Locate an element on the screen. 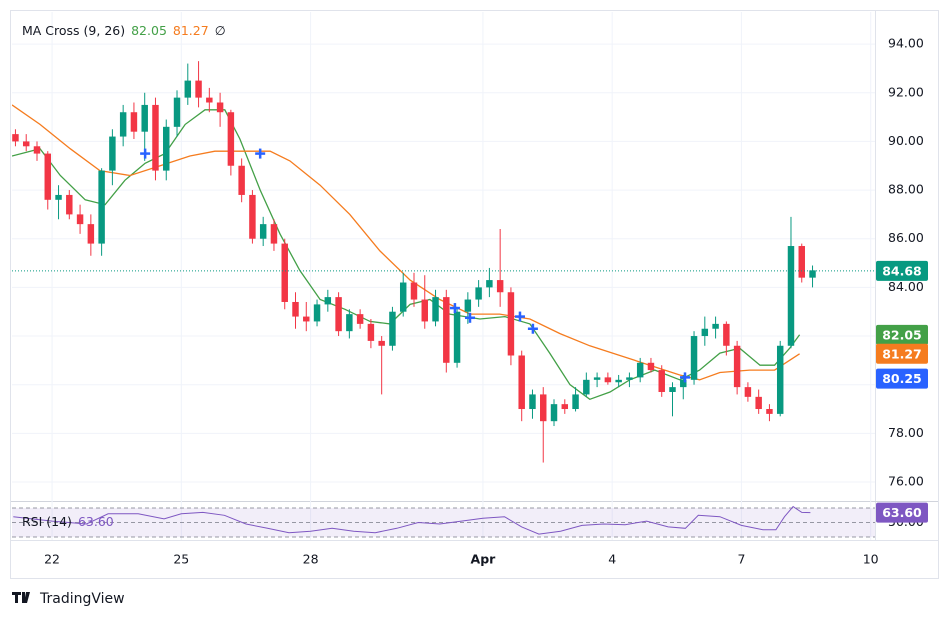  rsi-title: RSI (14) is located at coordinates (47, 521).